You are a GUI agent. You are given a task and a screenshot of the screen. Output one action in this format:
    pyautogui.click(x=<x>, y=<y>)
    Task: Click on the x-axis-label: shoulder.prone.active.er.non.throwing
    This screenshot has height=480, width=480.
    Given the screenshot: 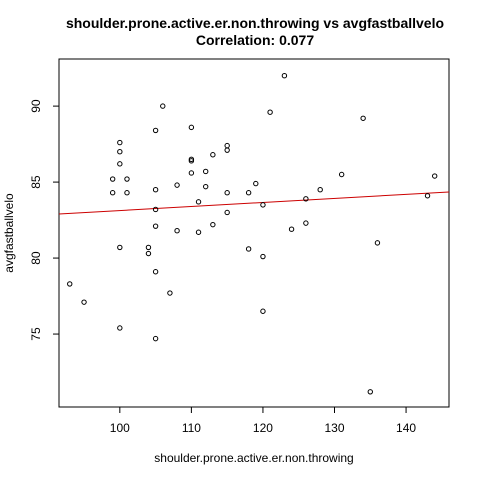 What is the action you would take?
    pyautogui.click(x=253, y=458)
    